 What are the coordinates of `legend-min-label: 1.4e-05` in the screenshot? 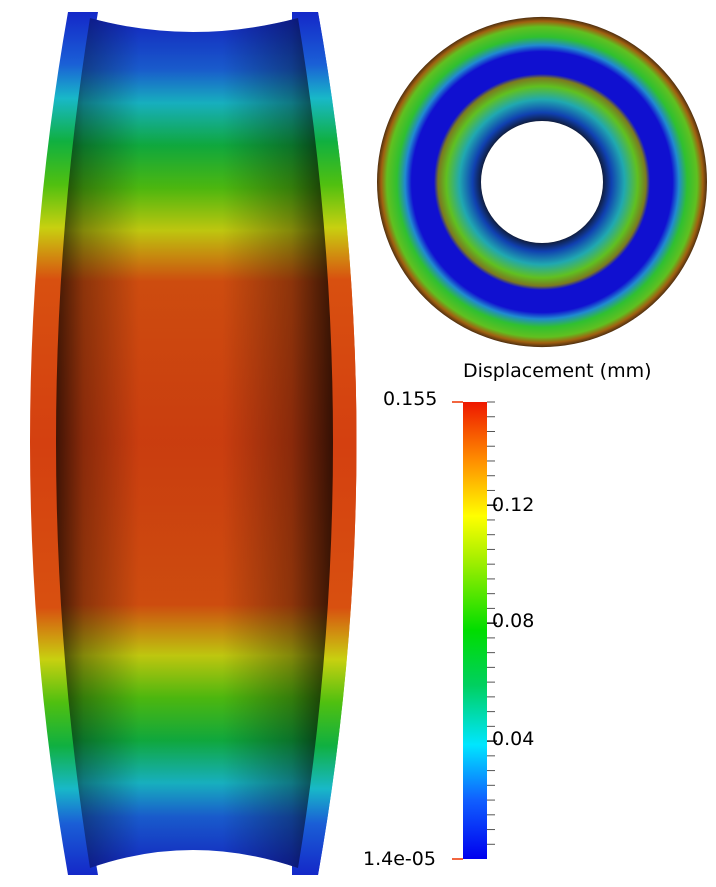 It's located at (399, 859).